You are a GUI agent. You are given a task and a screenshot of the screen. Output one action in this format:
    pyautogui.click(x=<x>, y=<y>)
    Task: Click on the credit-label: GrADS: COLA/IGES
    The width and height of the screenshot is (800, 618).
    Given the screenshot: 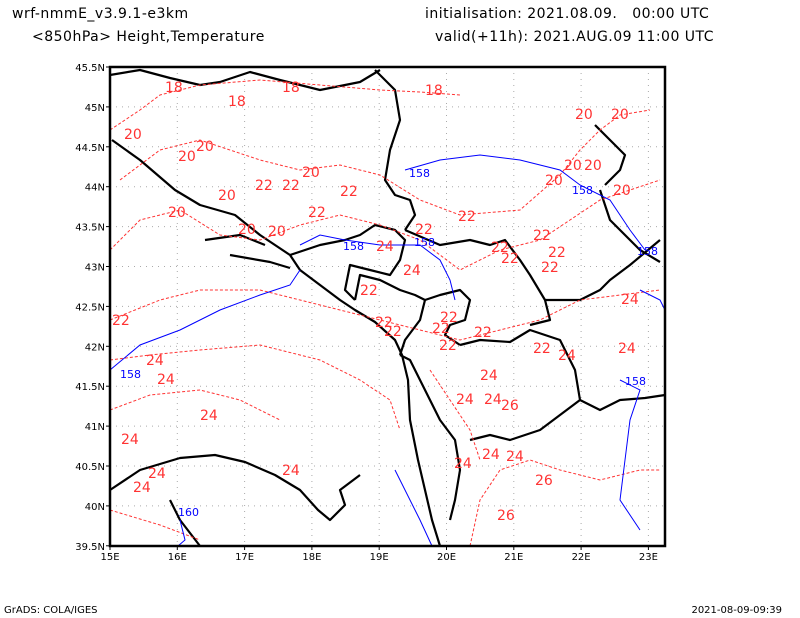 What is the action you would take?
    pyautogui.click(x=51, y=610)
    